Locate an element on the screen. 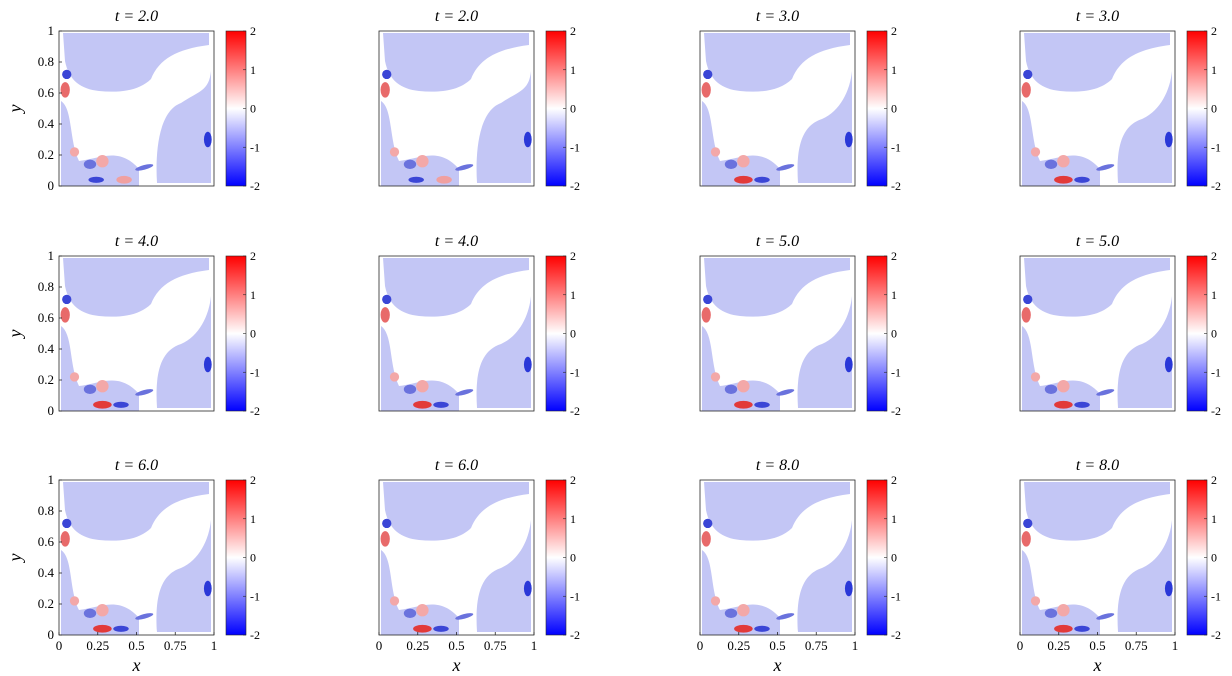 The width and height of the screenshot is (1232, 676). x-tick-label: 0.25 is located at coordinates (97, 645).